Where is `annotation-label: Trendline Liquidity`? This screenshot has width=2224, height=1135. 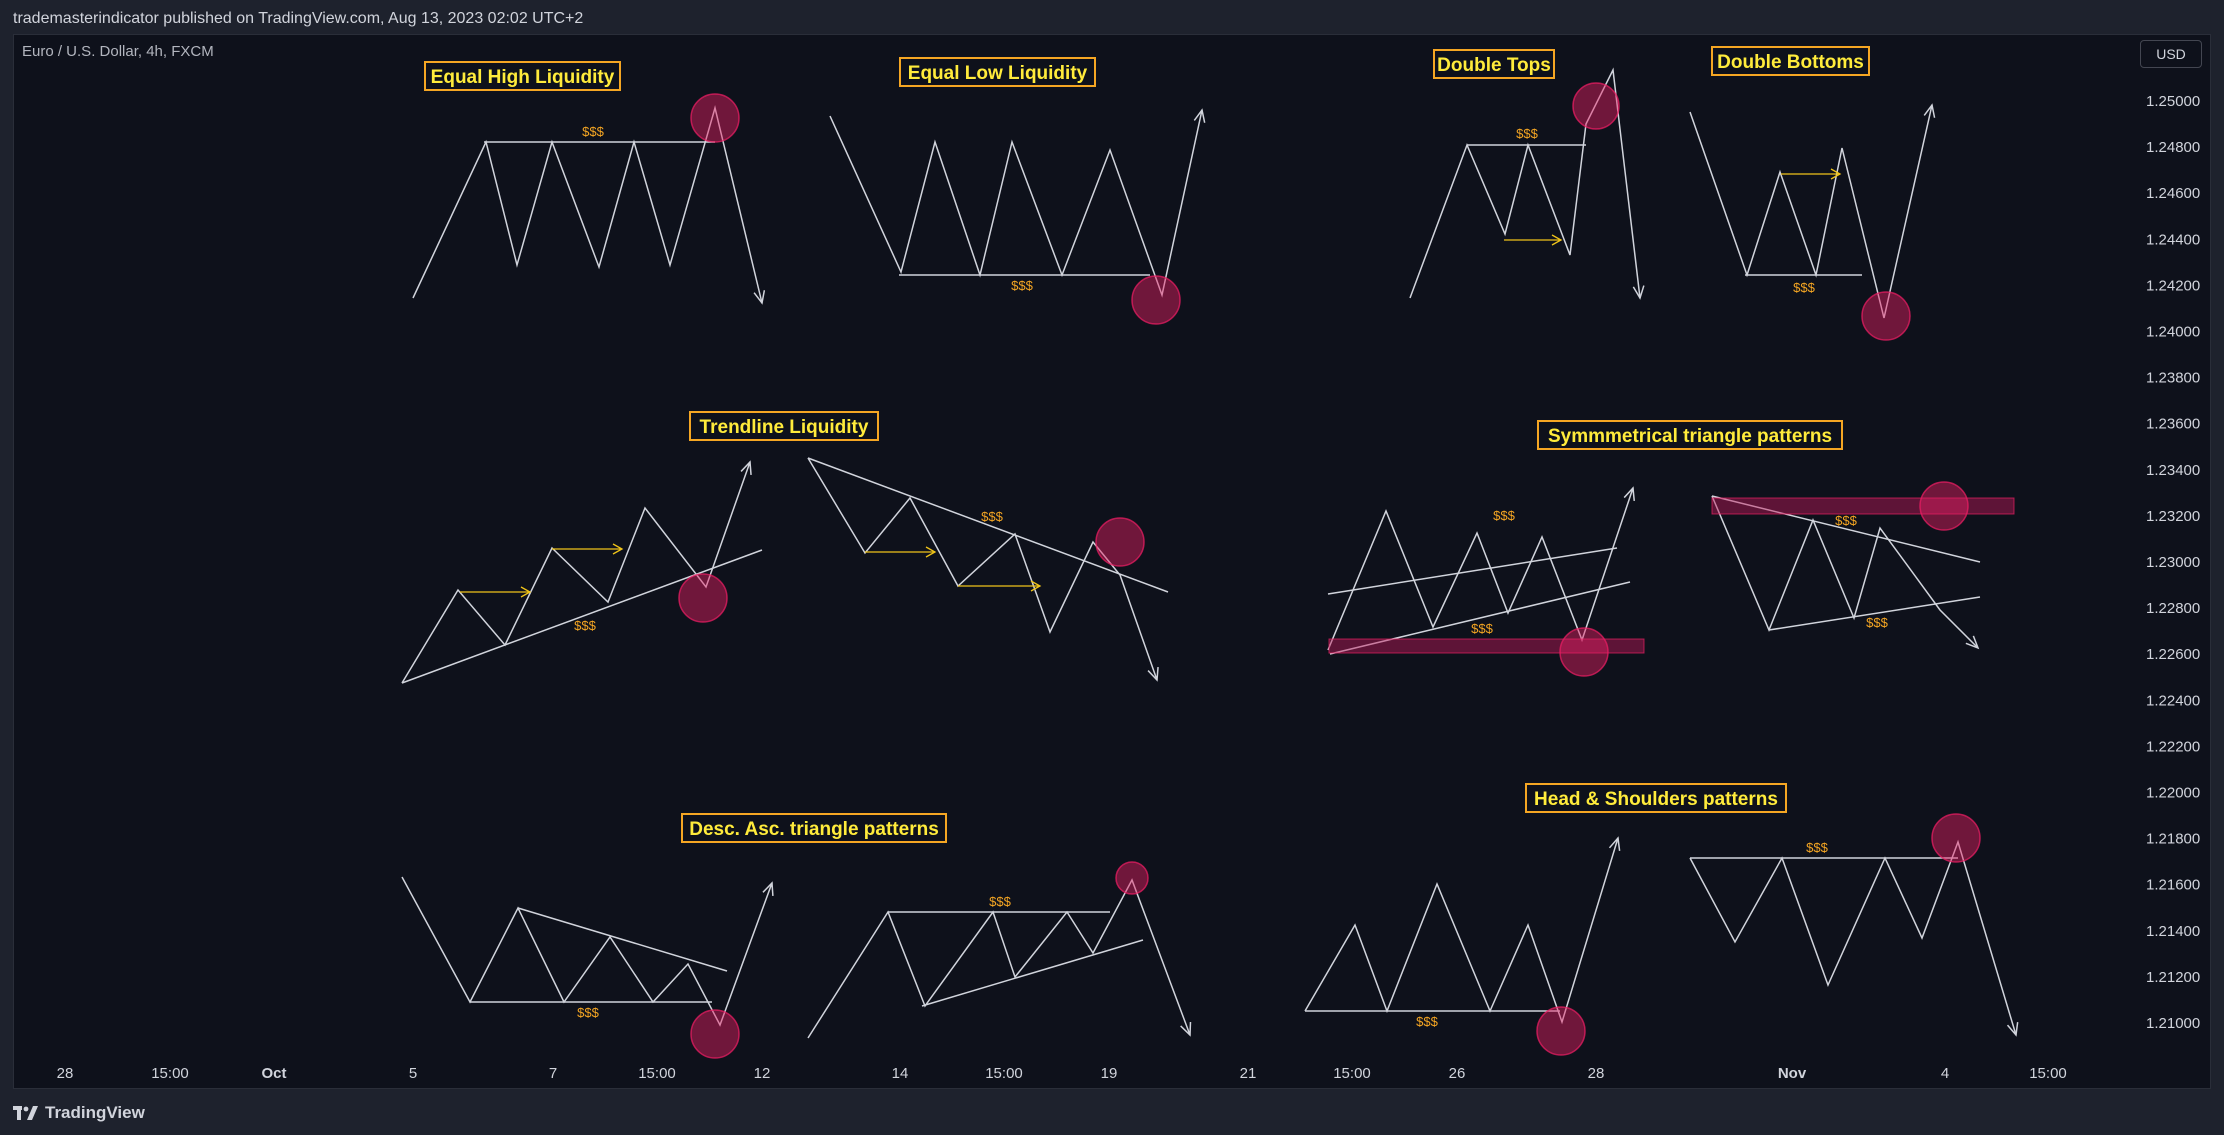 annotation-label: Trendline Liquidity is located at coordinates (784, 427).